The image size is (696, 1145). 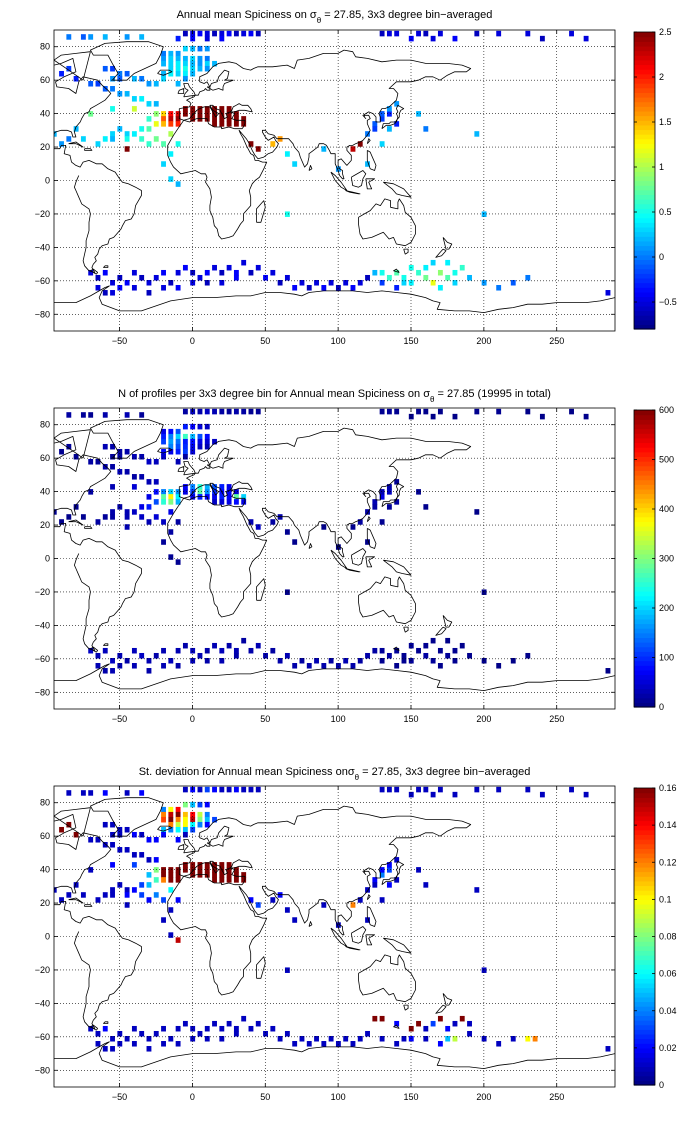 I want to click on colorbar-tick-label: 1, so click(x=661, y=167).